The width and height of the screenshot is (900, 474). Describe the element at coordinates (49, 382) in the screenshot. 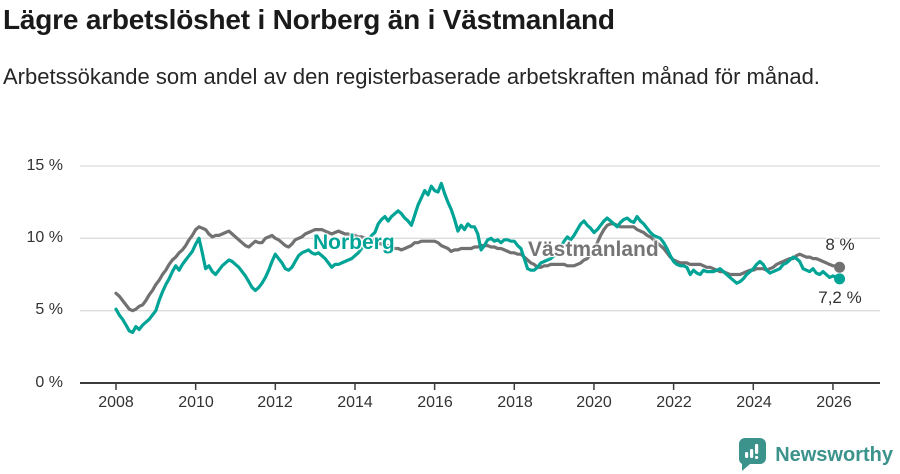

I see `y-tick-label-0: 0 %` at that location.